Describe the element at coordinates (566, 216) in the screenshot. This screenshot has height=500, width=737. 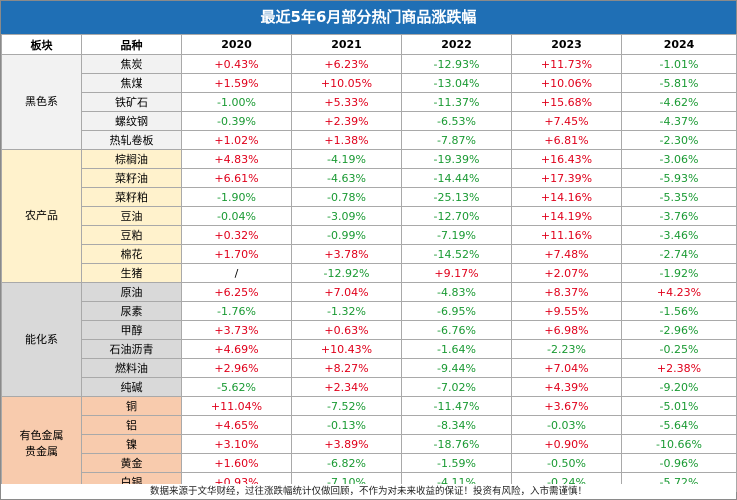
I see `value-cell: +14.19%` at that location.